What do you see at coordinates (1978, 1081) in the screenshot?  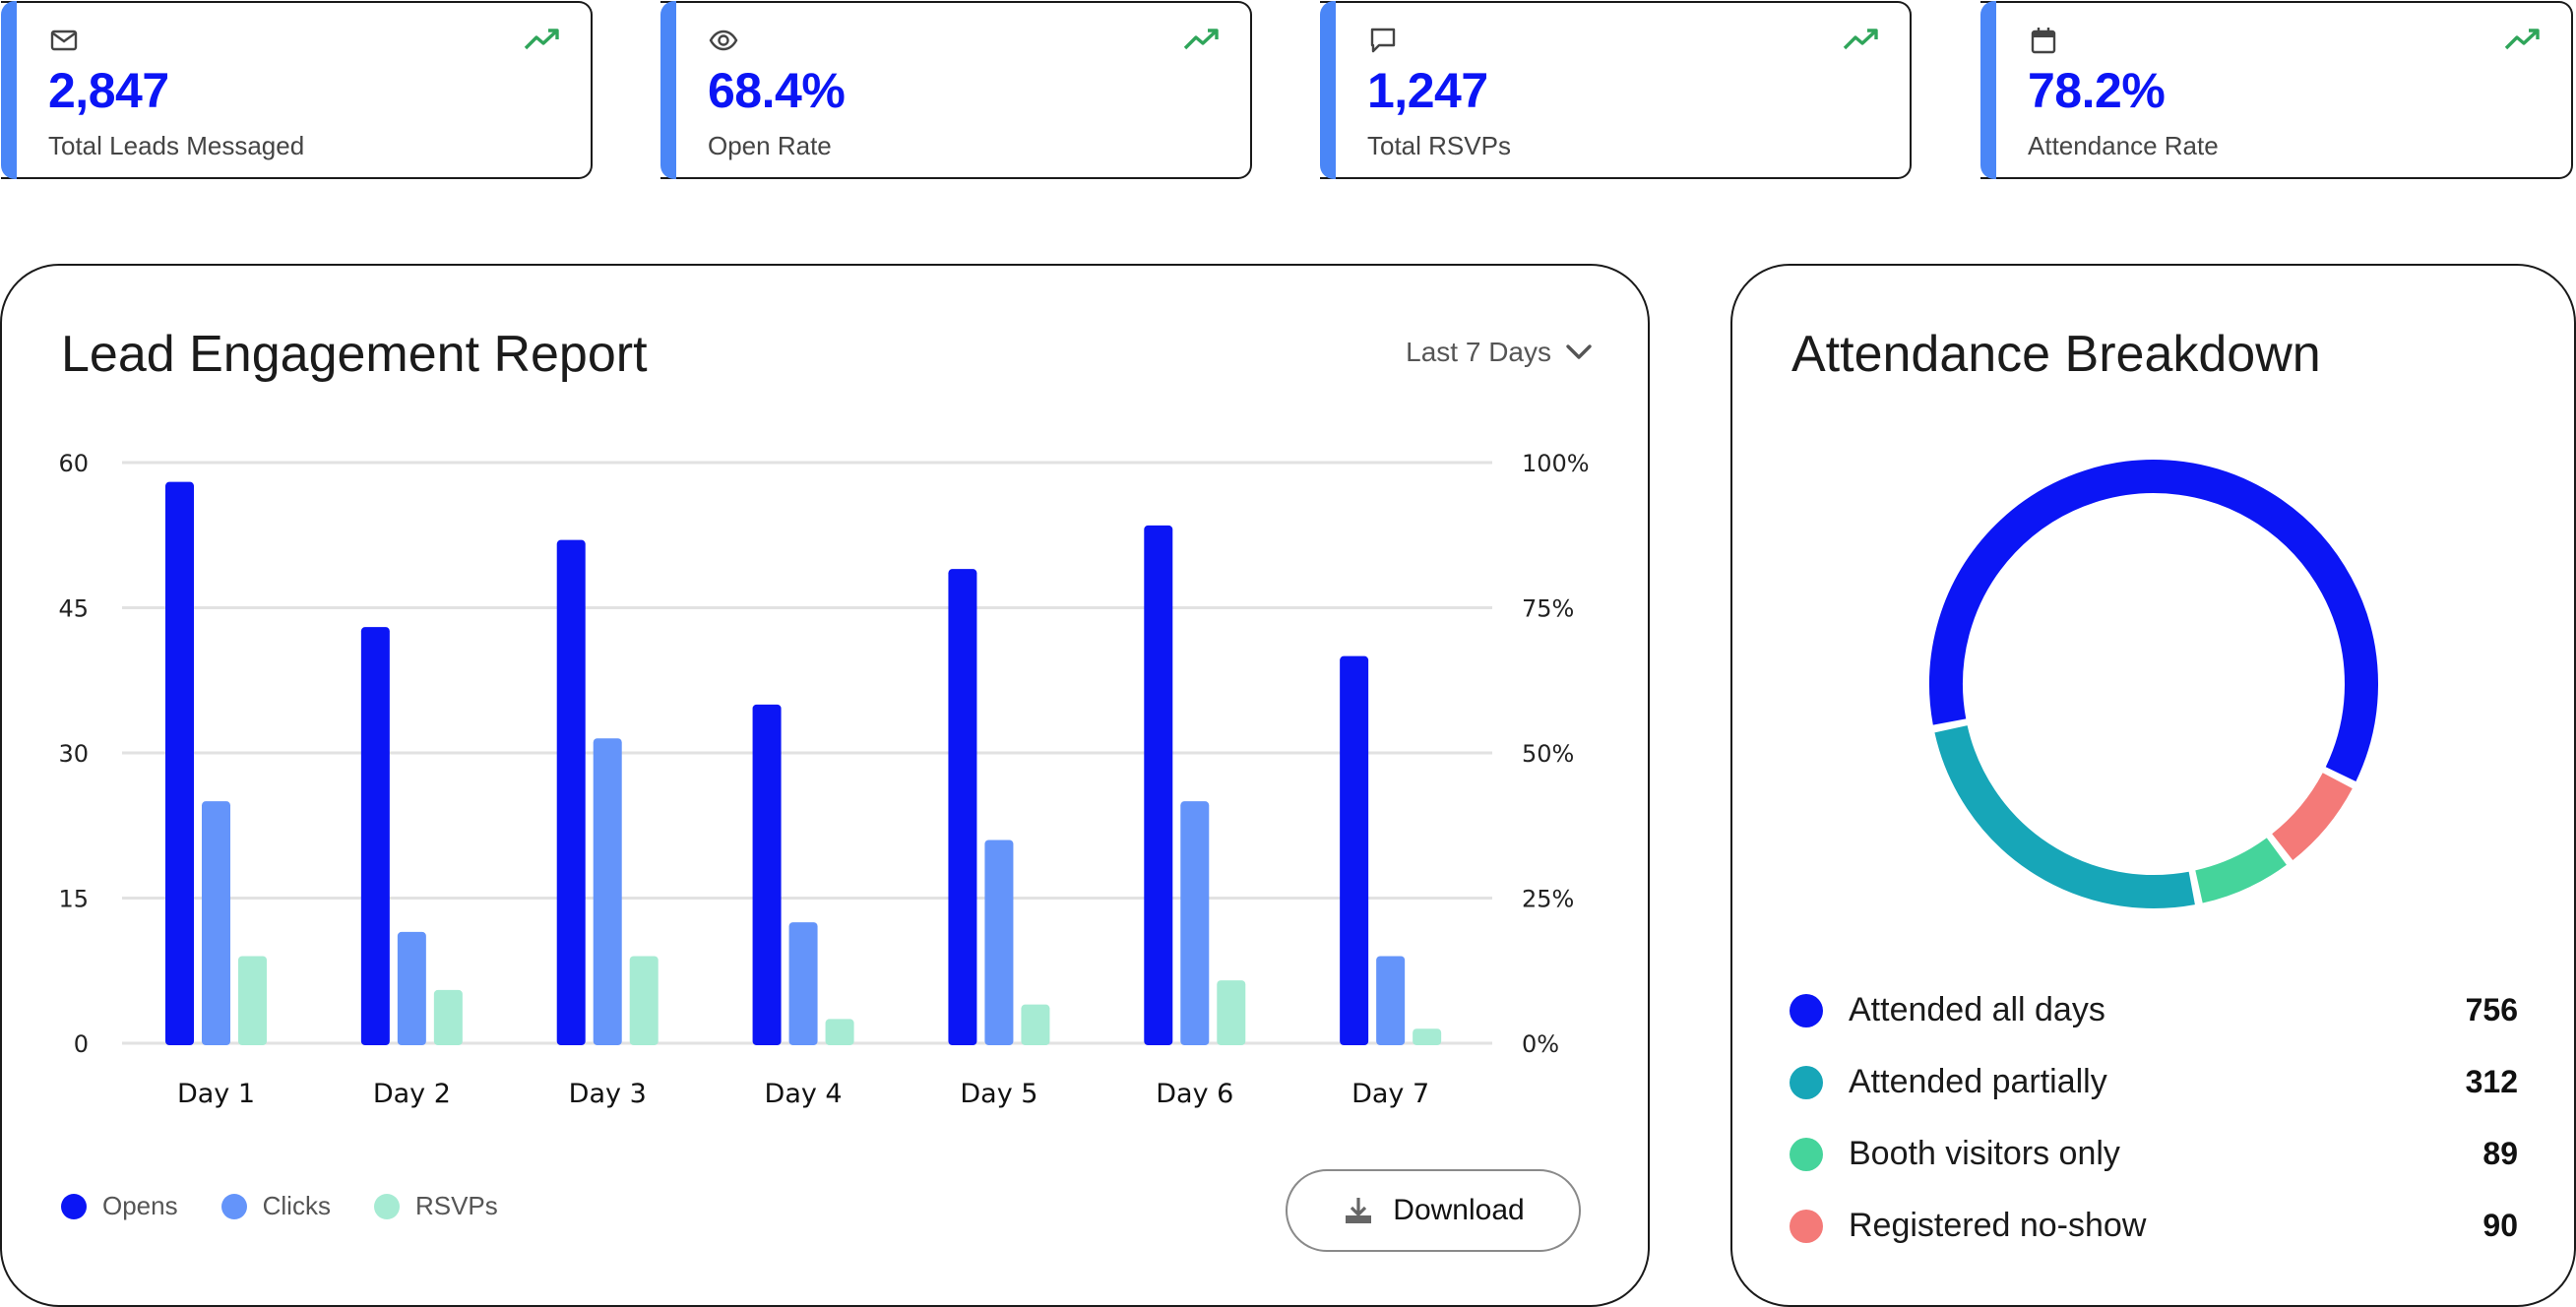 I see `attendance-label: Attended partially` at bounding box center [1978, 1081].